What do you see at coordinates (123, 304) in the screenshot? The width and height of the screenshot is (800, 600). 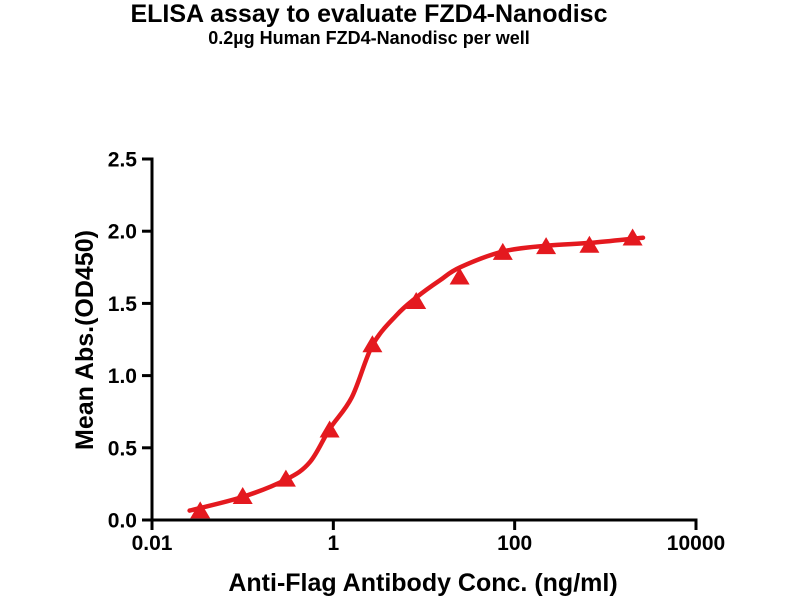 I see `y-tick-label: 1.5` at bounding box center [123, 304].